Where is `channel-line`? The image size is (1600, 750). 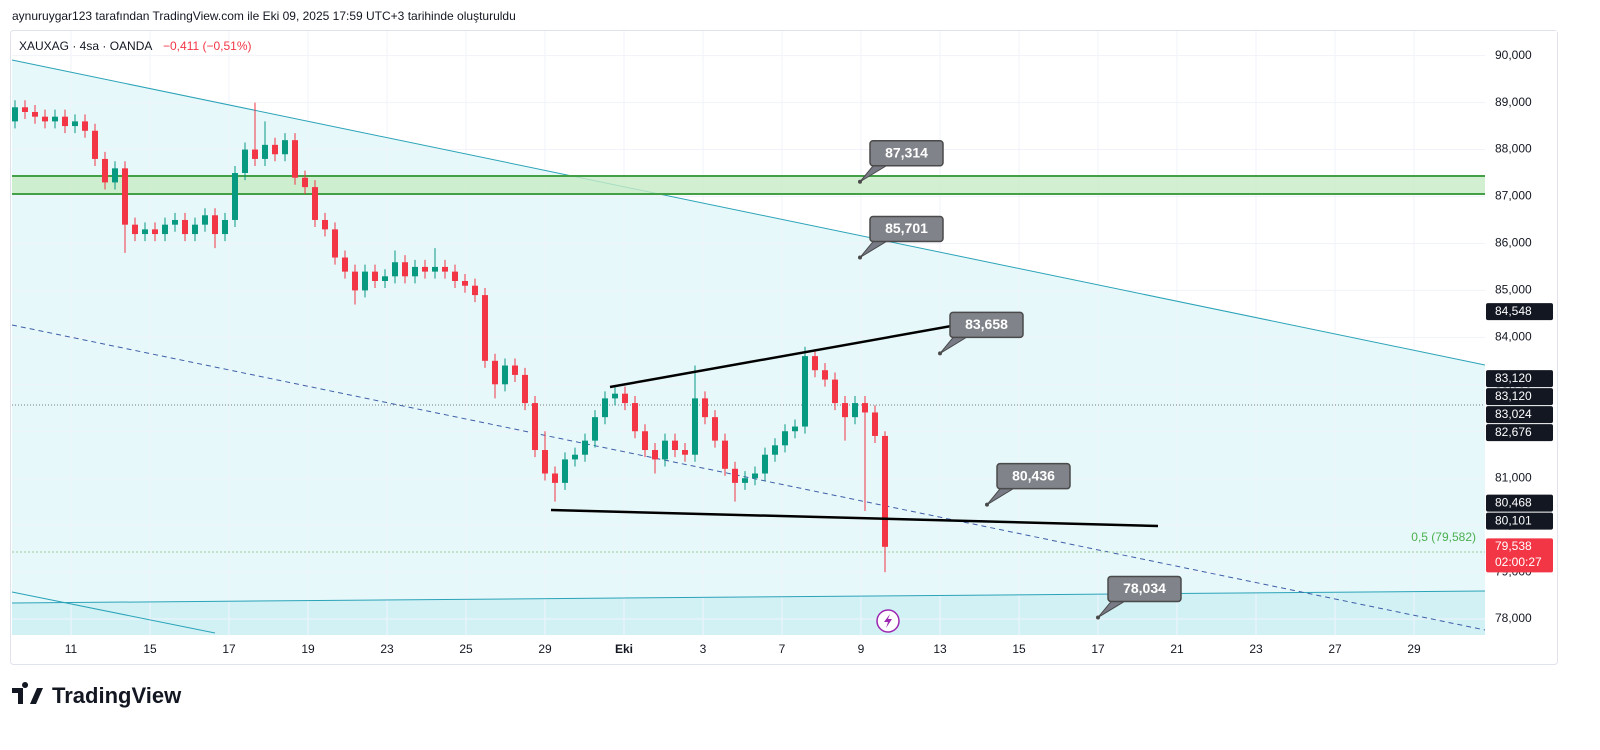 channel-line is located at coordinates (113, 612).